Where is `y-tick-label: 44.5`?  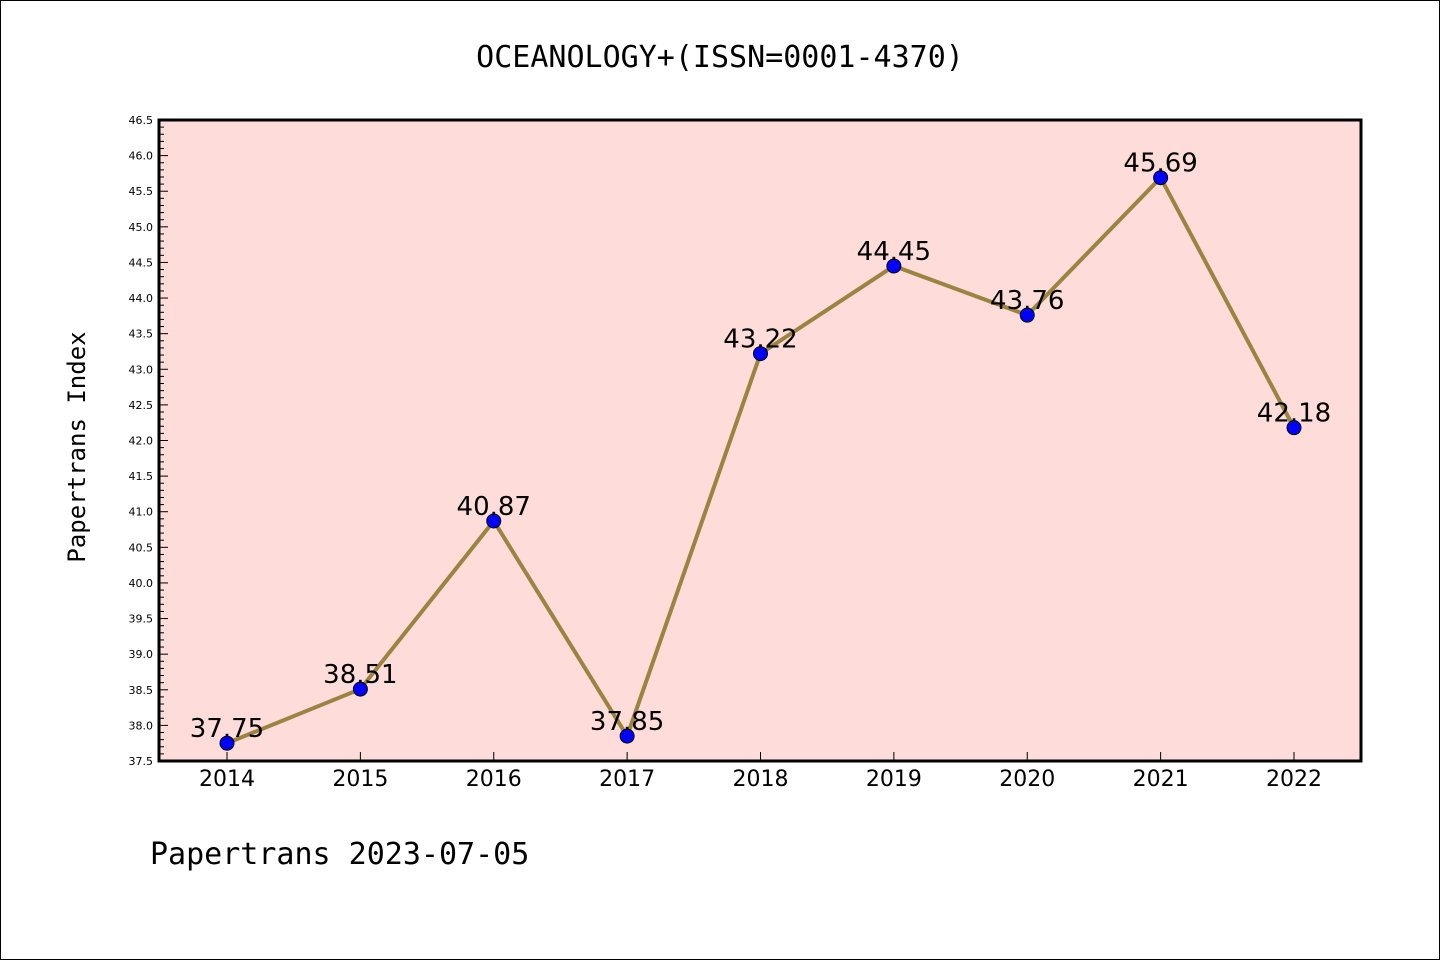
y-tick-label: 44.5 is located at coordinates (141, 262).